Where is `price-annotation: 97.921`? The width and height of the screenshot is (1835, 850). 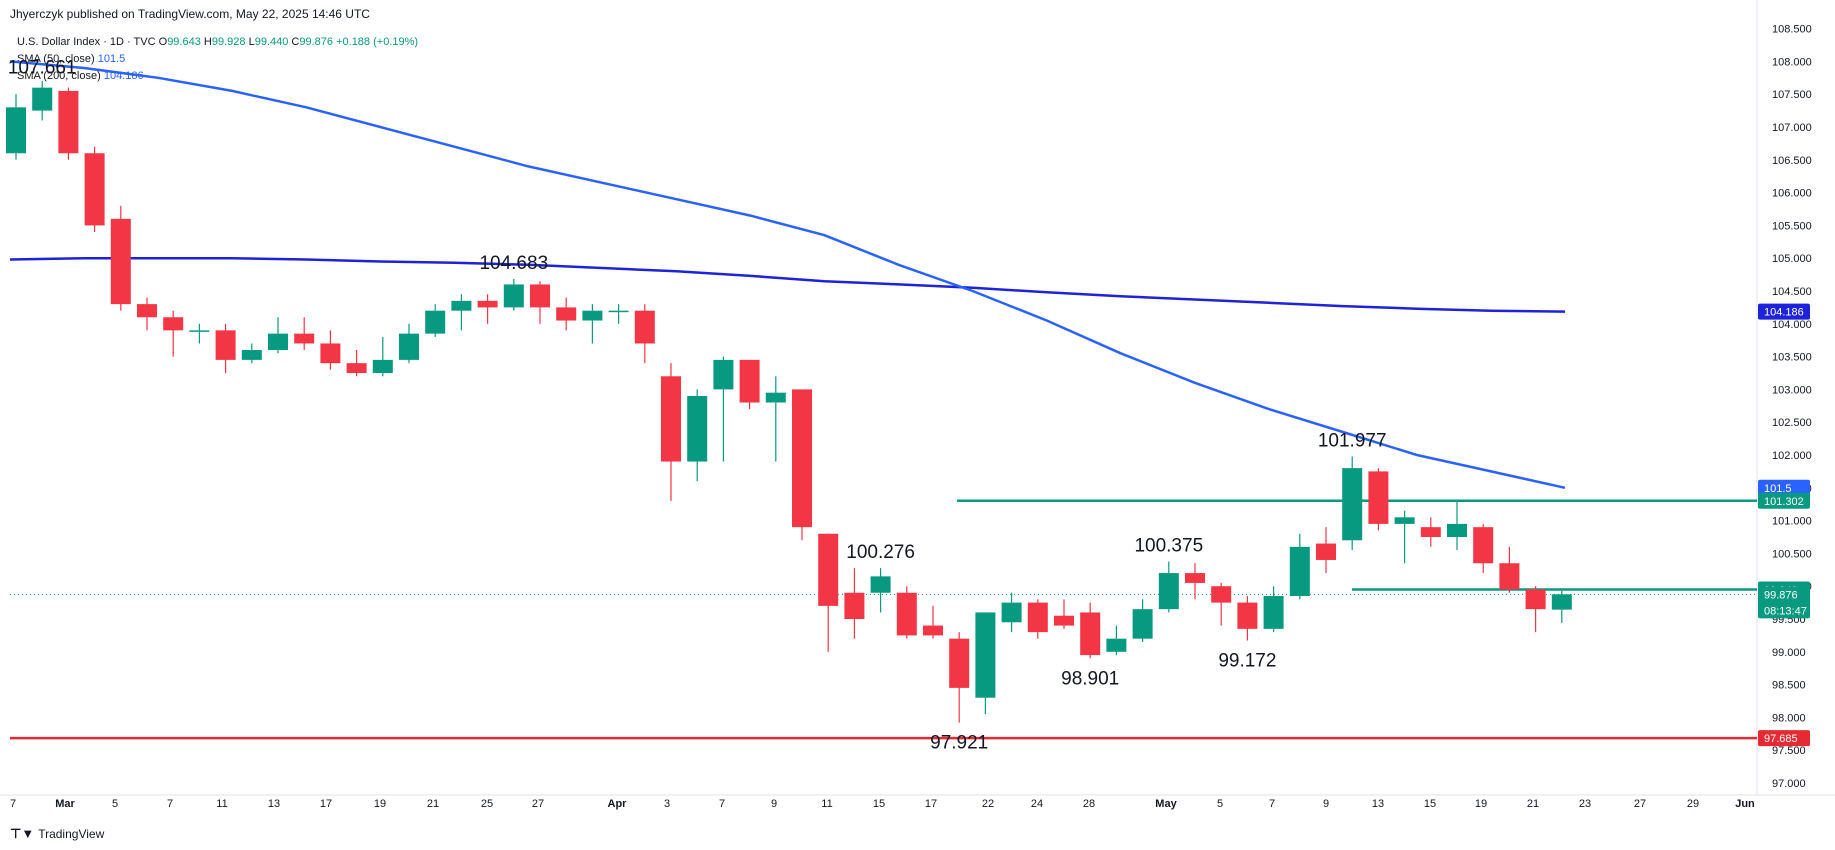 price-annotation: 97.921 is located at coordinates (959, 743).